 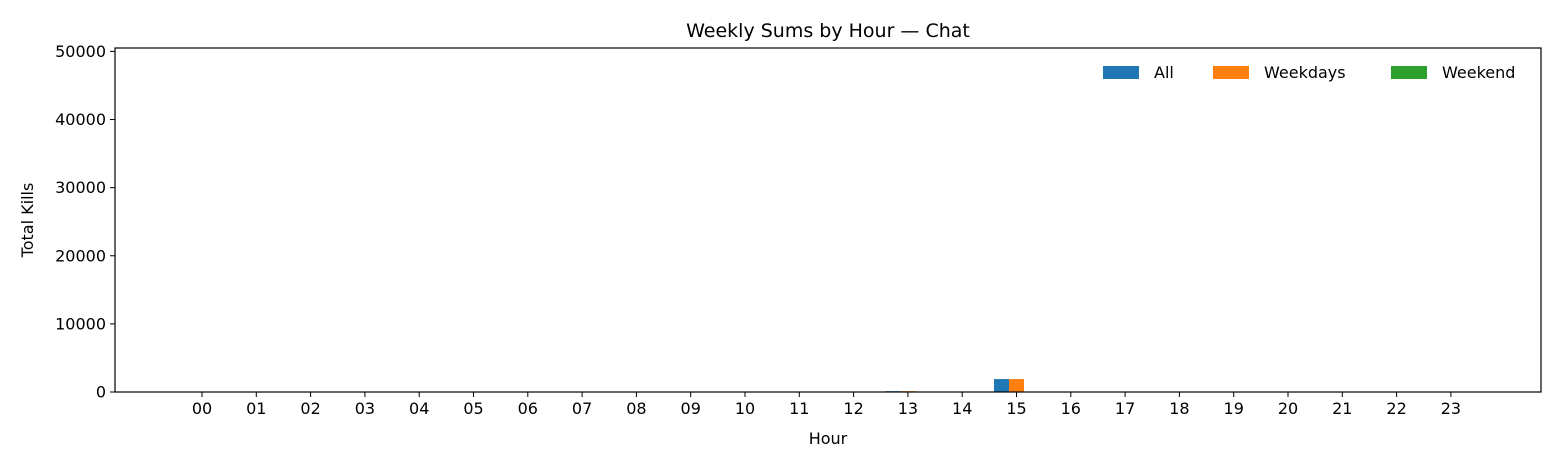 What do you see at coordinates (954, 385) in the screenshot?
I see `plot-area` at bounding box center [954, 385].